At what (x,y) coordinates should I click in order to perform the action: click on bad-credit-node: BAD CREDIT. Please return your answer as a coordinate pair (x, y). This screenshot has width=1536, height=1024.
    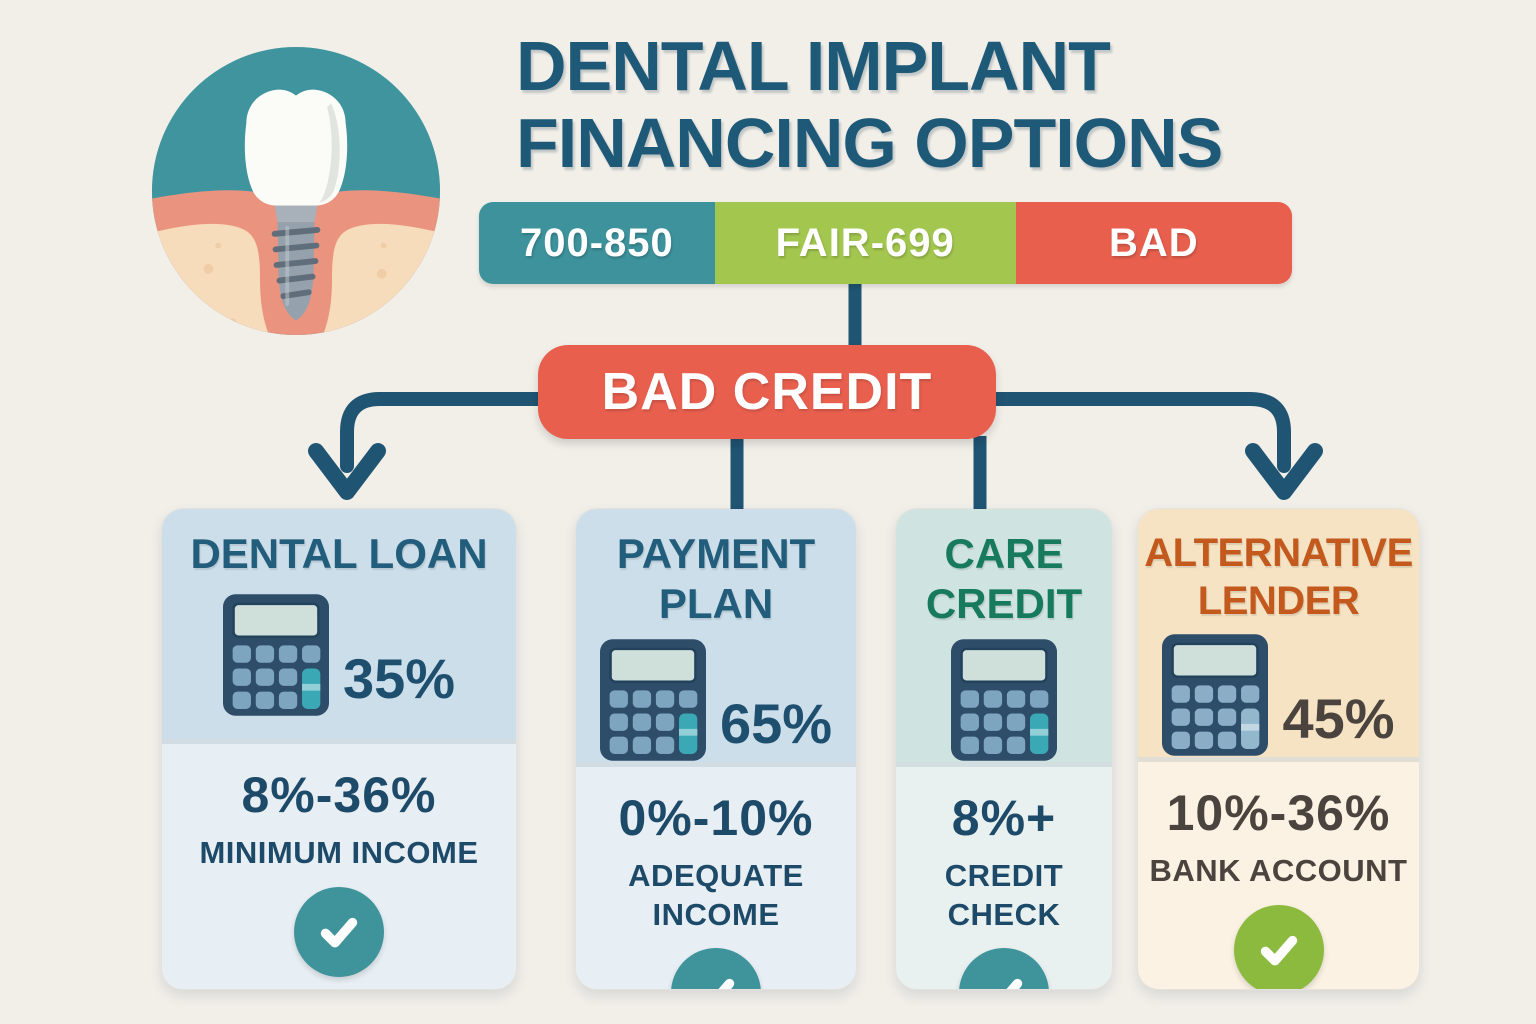
    Looking at the image, I should click on (767, 392).